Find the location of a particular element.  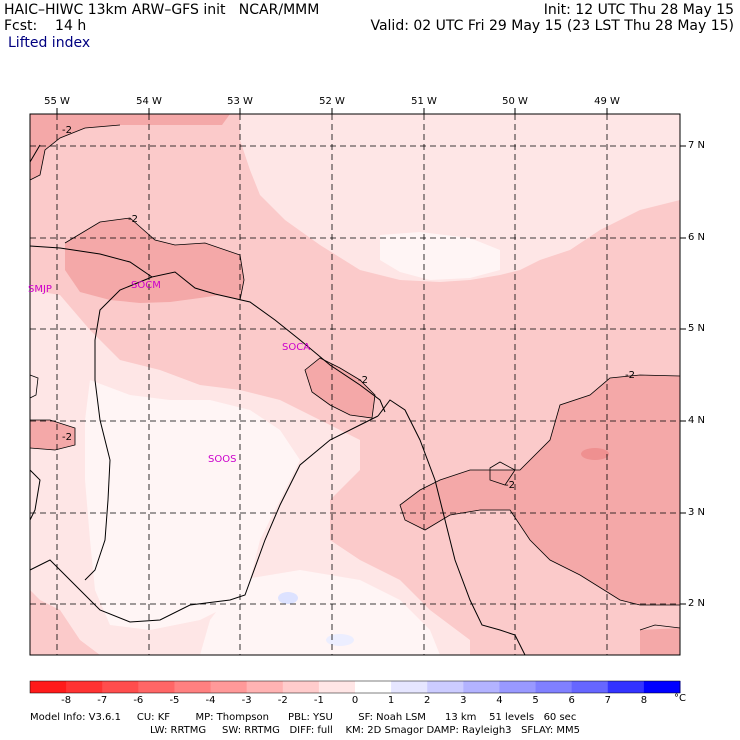

colorbar-tick-label: 6 is located at coordinates (571, 700).